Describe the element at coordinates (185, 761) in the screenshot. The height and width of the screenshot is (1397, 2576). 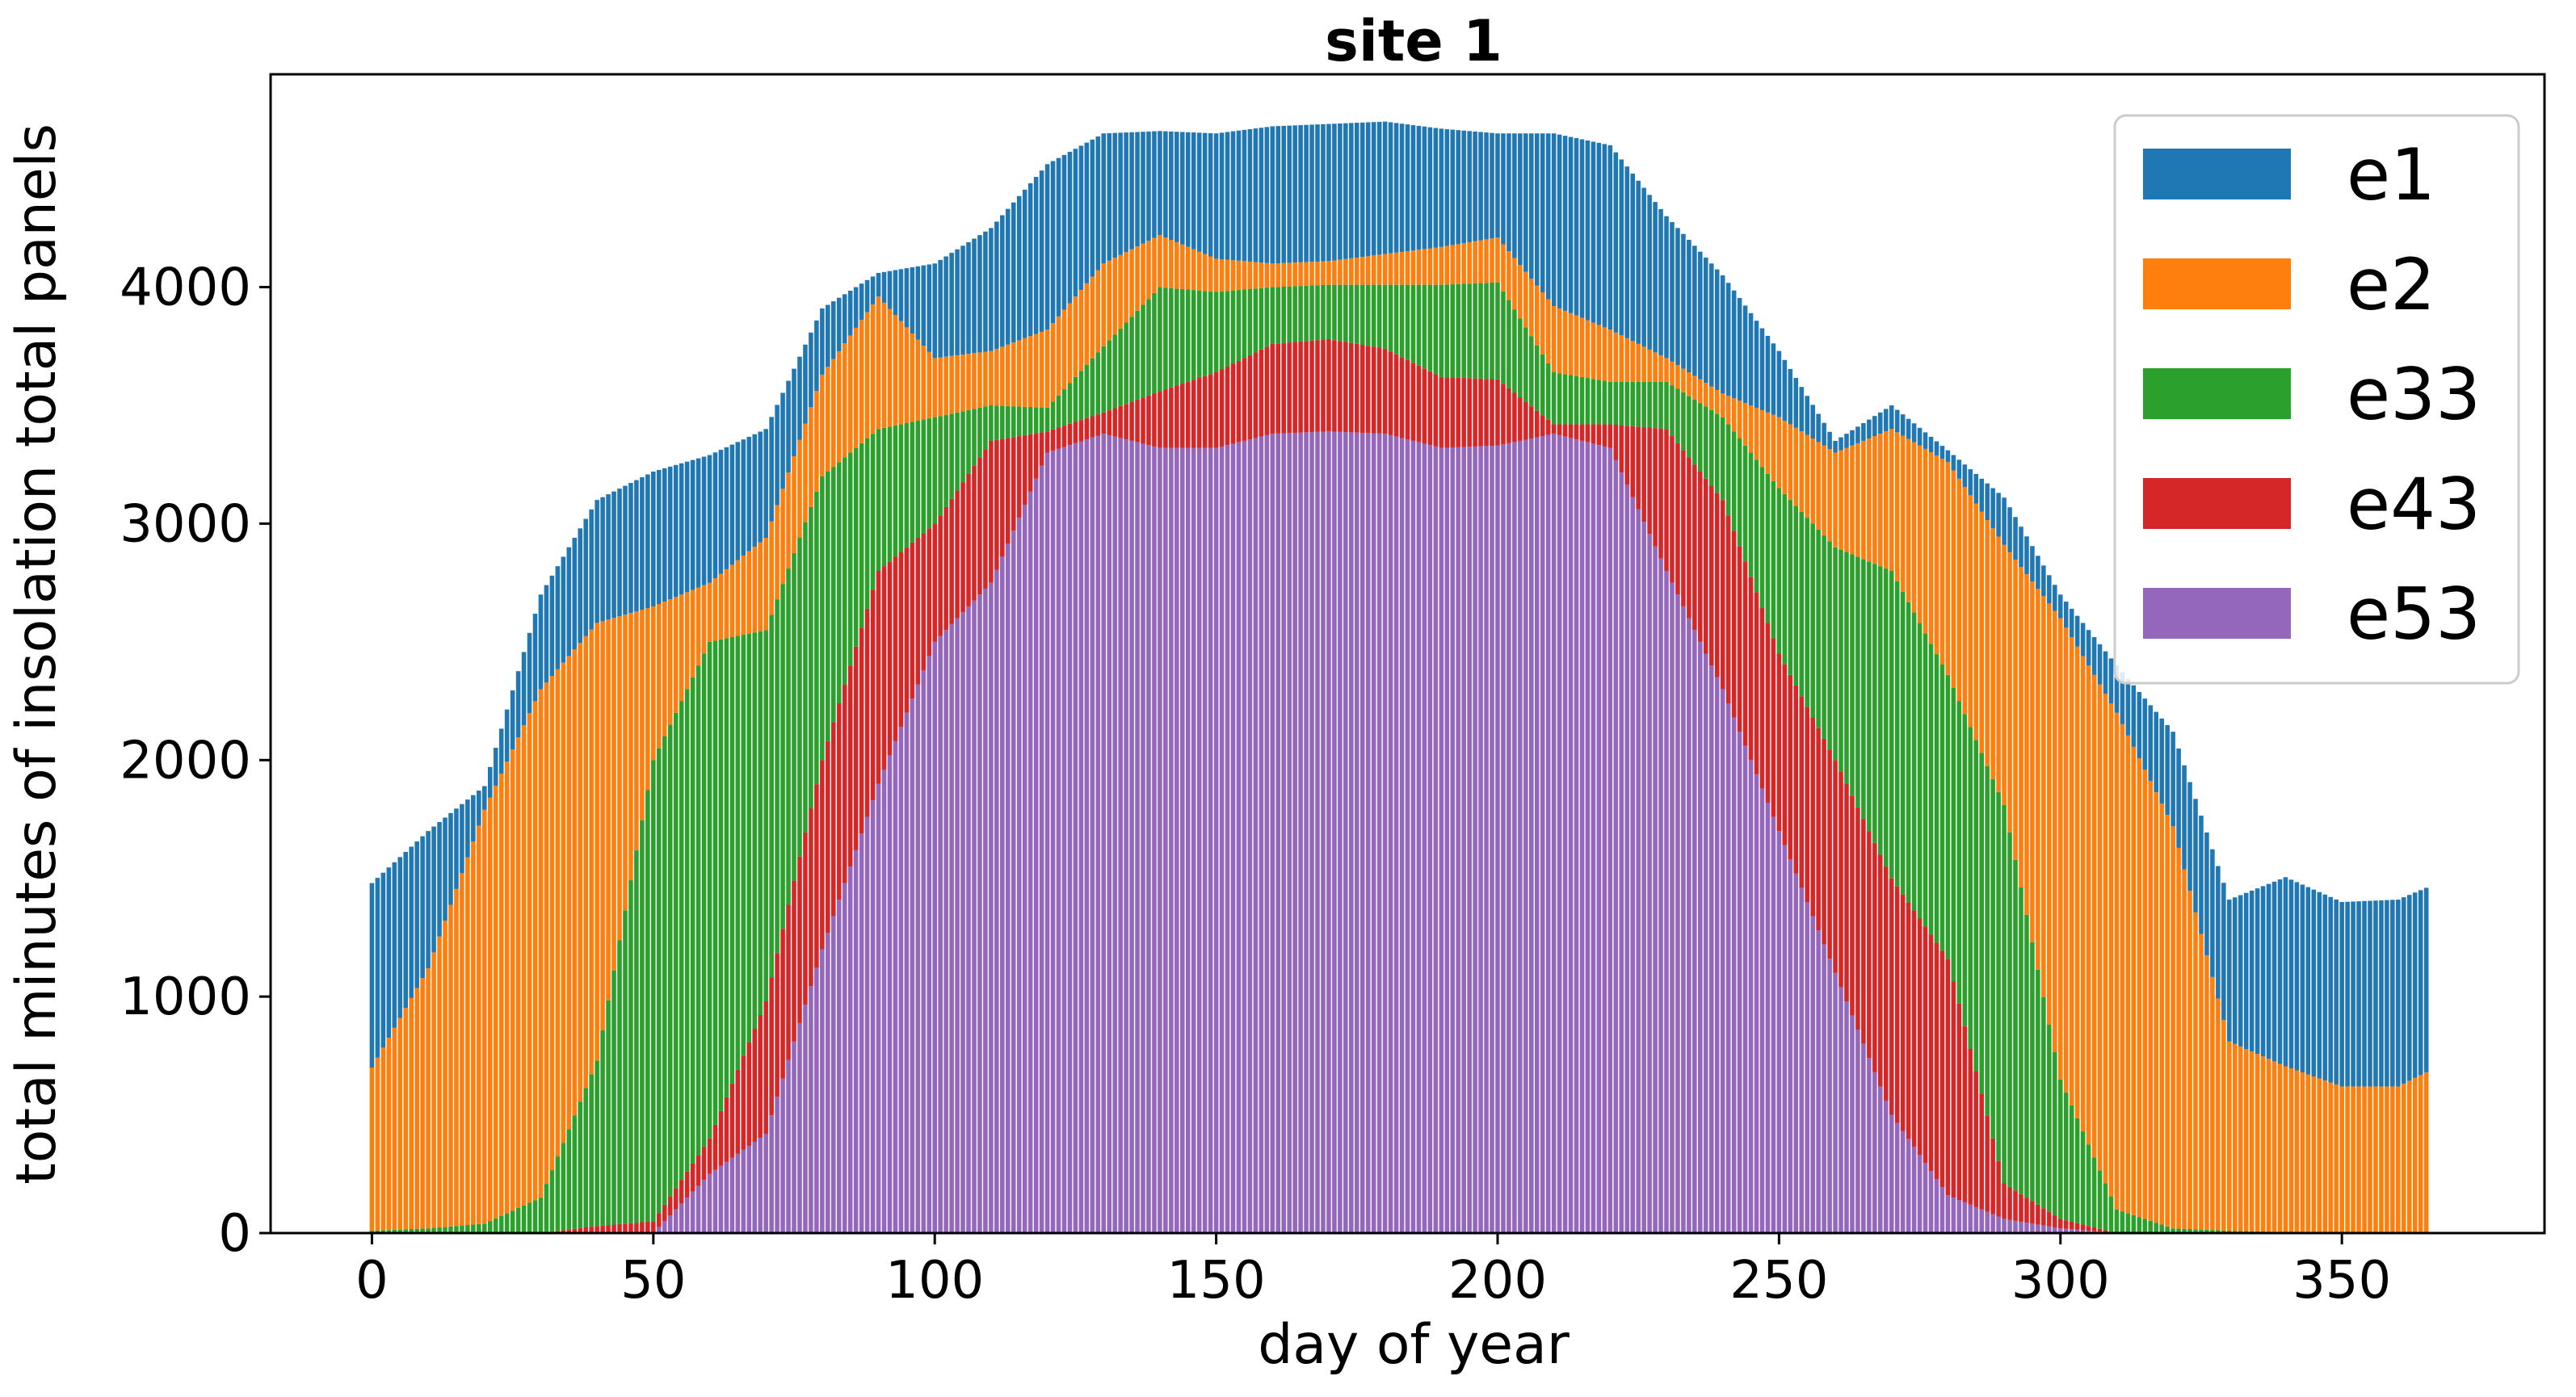
I see `y-tick-label: 2000` at that location.